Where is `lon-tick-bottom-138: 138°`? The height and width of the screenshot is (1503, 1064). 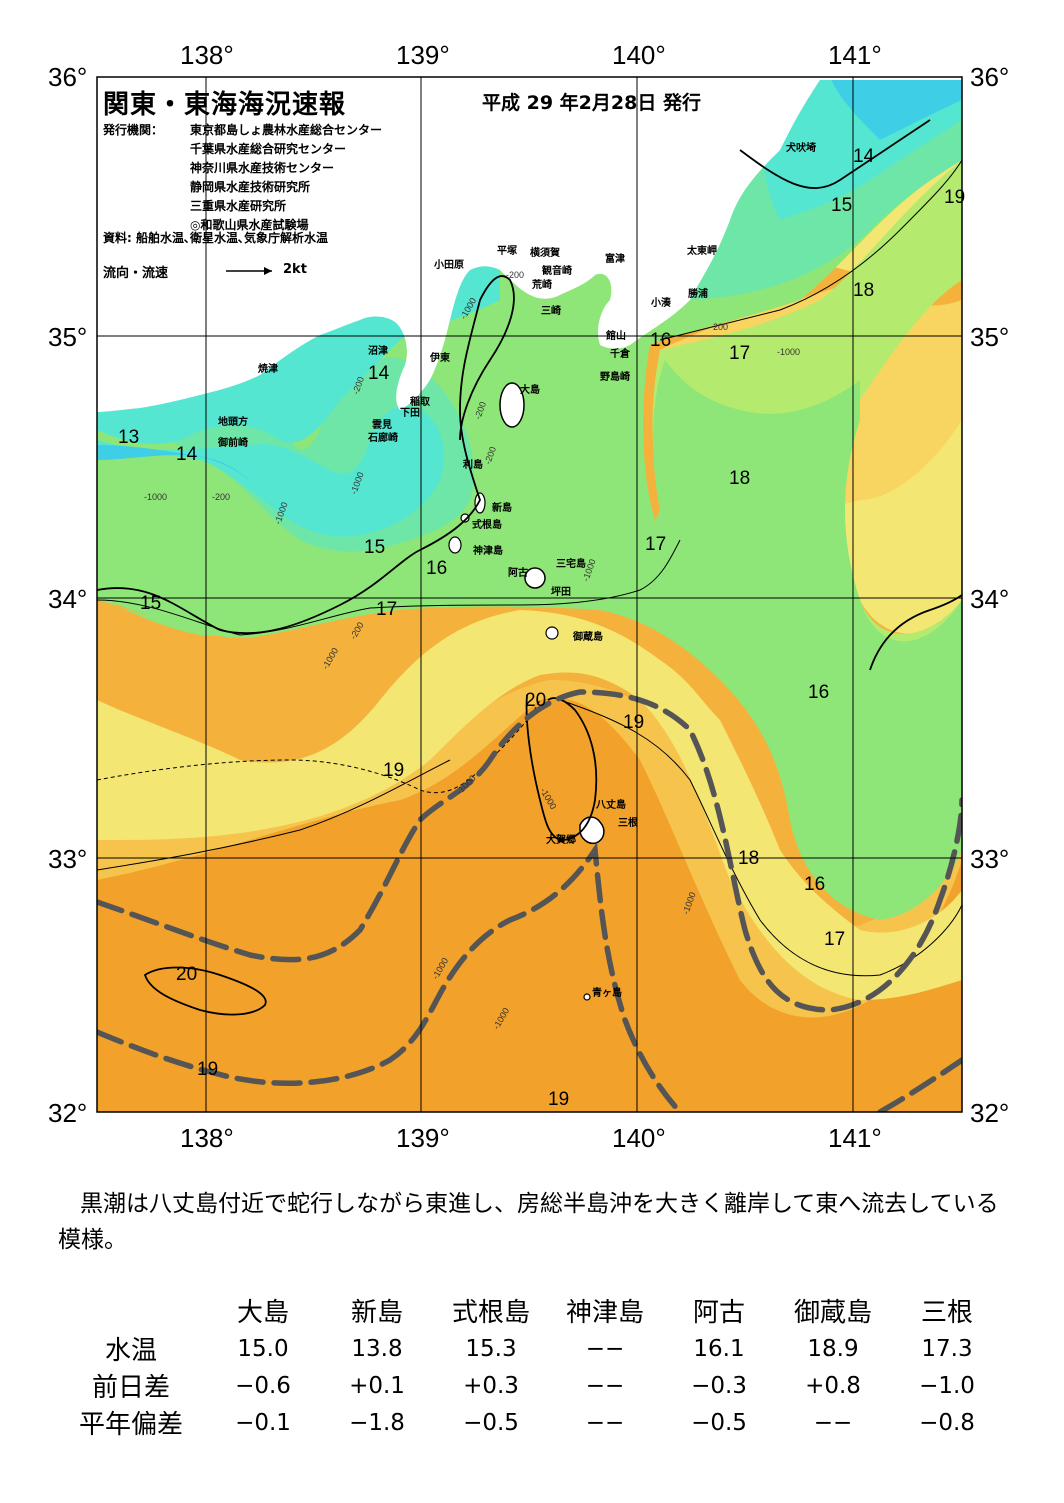
lon-tick-bottom-138: 138° is located at coordinates (207, 1138).